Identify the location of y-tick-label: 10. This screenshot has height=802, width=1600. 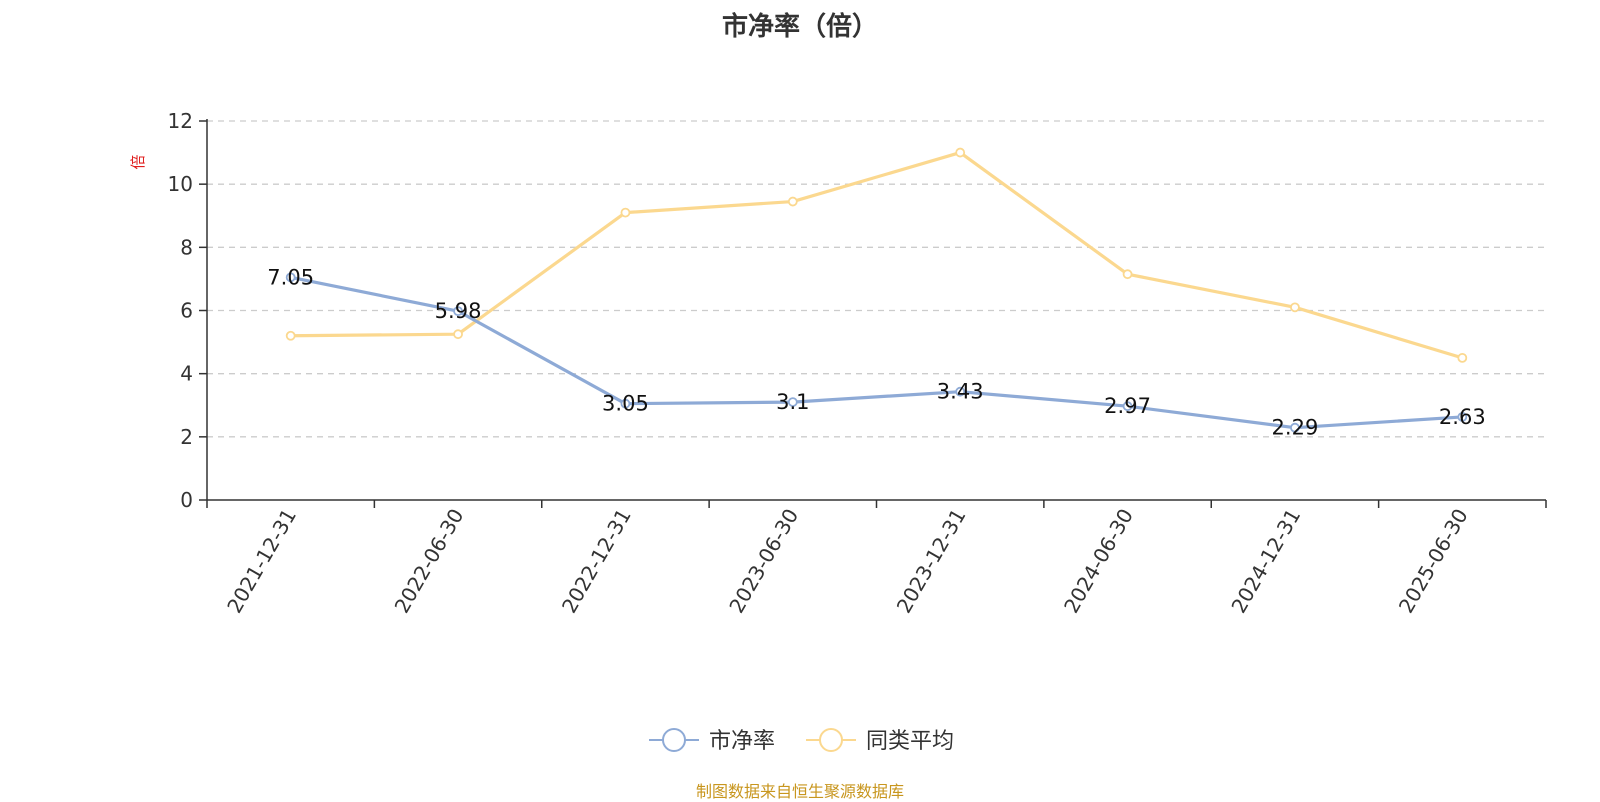
(180, 184).